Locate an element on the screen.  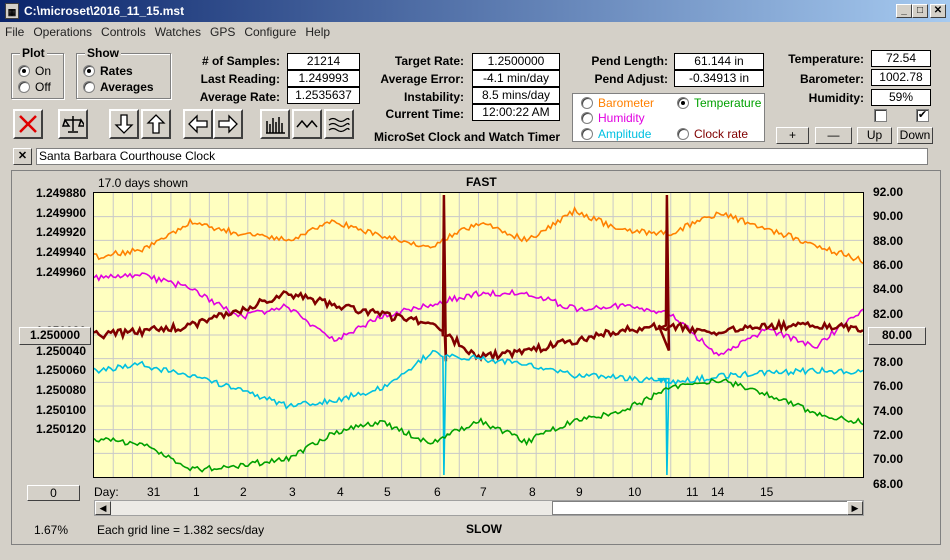
right-tick-label: 86.00 is located at coordinates (888, 264).